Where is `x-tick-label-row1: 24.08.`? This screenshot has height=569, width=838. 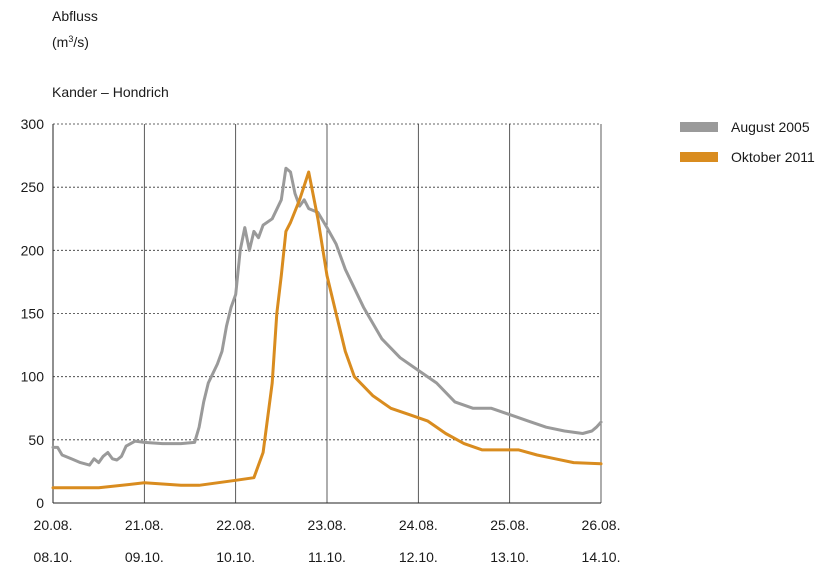
x-tick-label-row1: 24.08. is located at coordinates (418, 525).